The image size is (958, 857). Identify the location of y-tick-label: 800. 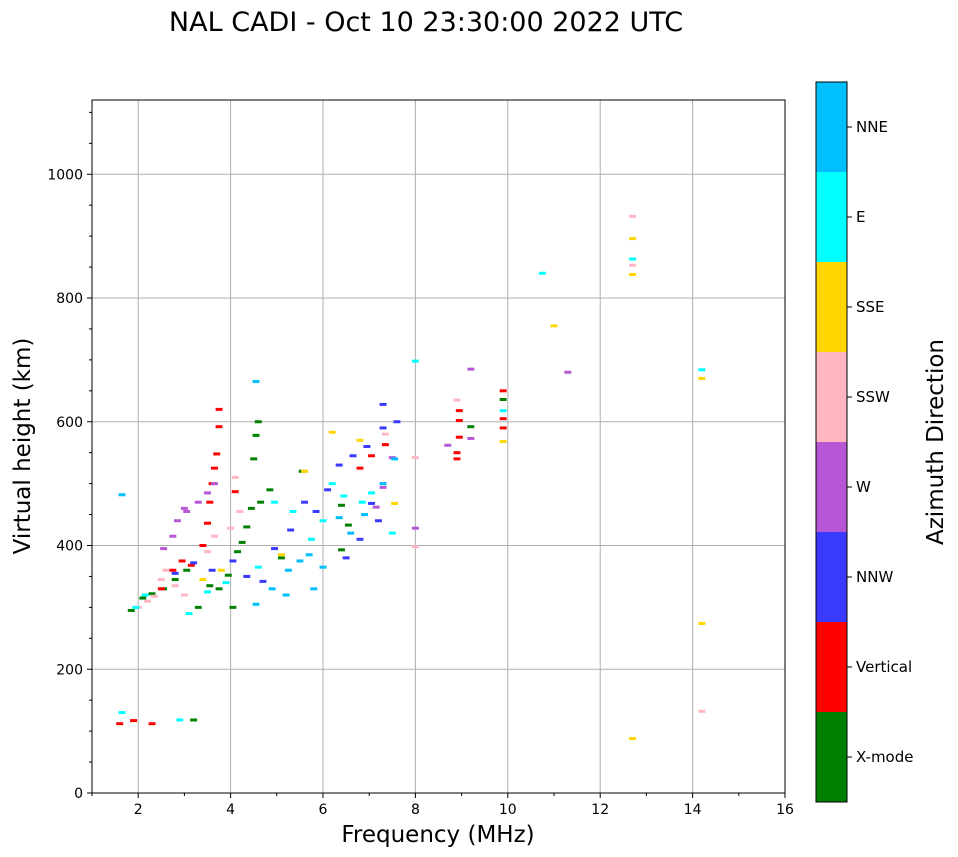
(69, 299).